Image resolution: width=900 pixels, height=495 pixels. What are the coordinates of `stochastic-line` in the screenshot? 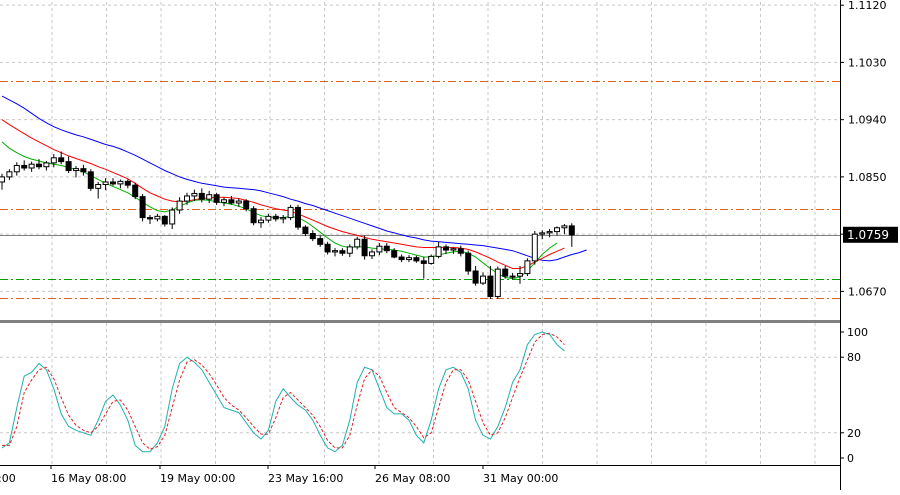 It's located at (283, 391).